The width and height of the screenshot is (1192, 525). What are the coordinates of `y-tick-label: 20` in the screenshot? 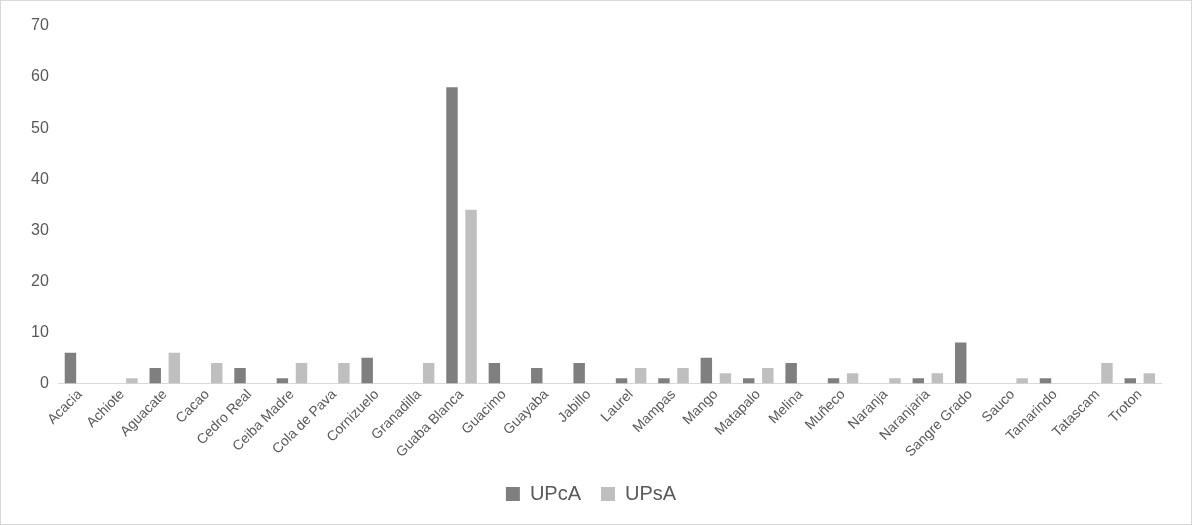 It's located at (40, 280).